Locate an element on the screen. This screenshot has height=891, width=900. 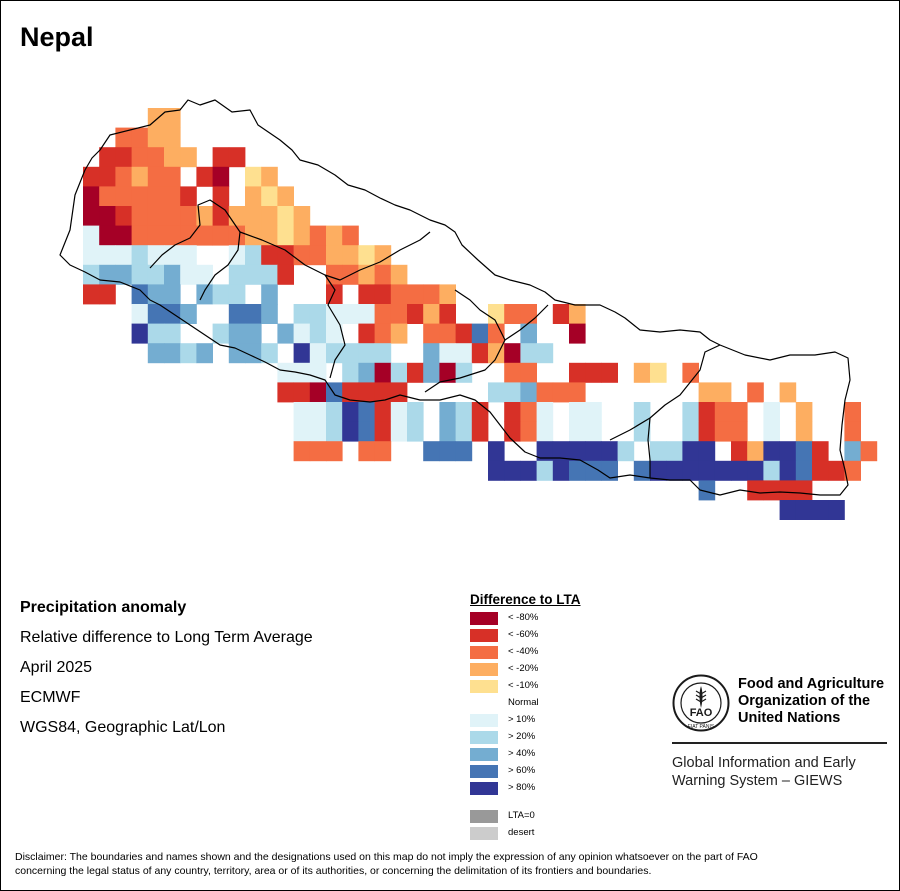
legend-label: < -40% is located at coordinates (523, 651).